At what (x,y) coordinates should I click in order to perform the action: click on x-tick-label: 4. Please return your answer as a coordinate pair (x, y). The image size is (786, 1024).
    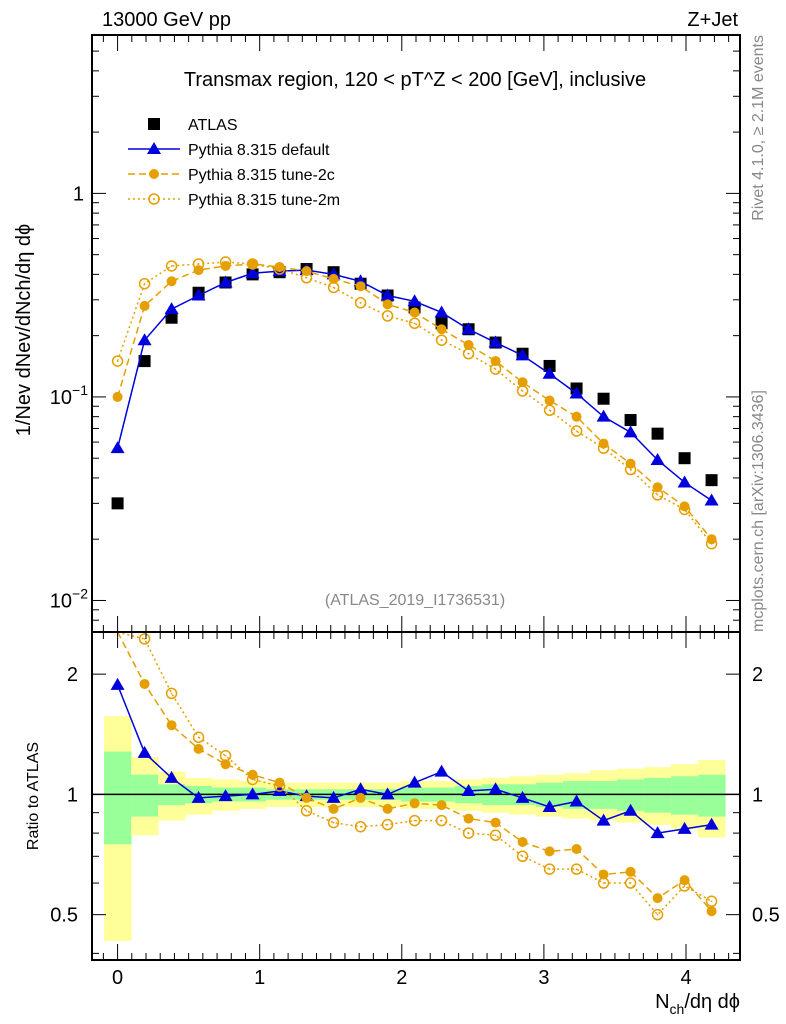
    Looking at the image, I should click on (685, 978).